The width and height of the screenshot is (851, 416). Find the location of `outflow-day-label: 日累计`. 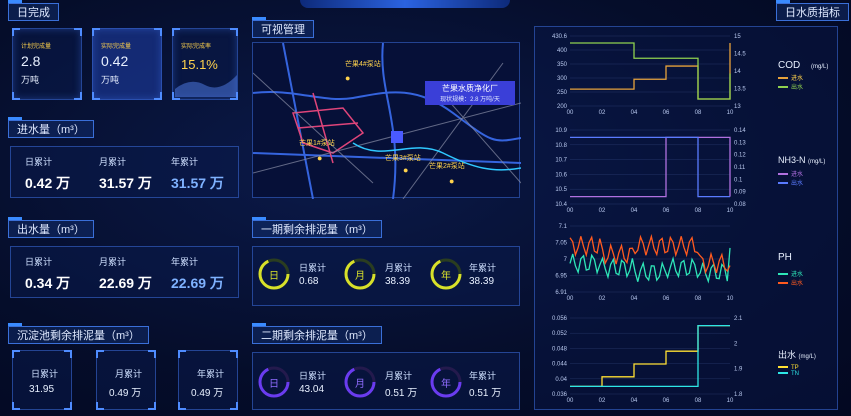

outflow-day-label: 日累计 is located at coordinates (39, 262).